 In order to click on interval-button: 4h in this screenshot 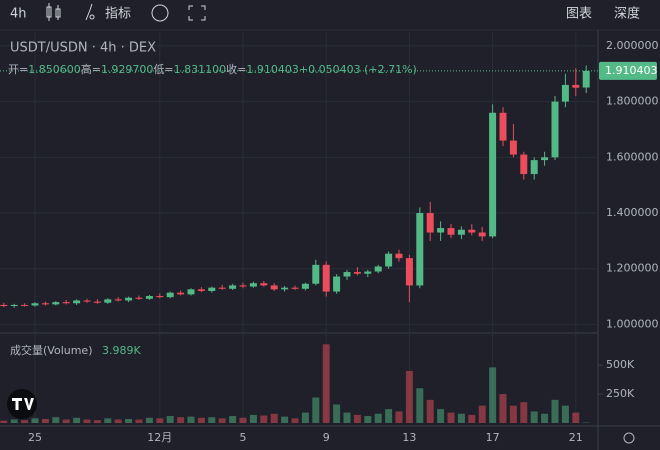, I will do `click(18, 14)`.